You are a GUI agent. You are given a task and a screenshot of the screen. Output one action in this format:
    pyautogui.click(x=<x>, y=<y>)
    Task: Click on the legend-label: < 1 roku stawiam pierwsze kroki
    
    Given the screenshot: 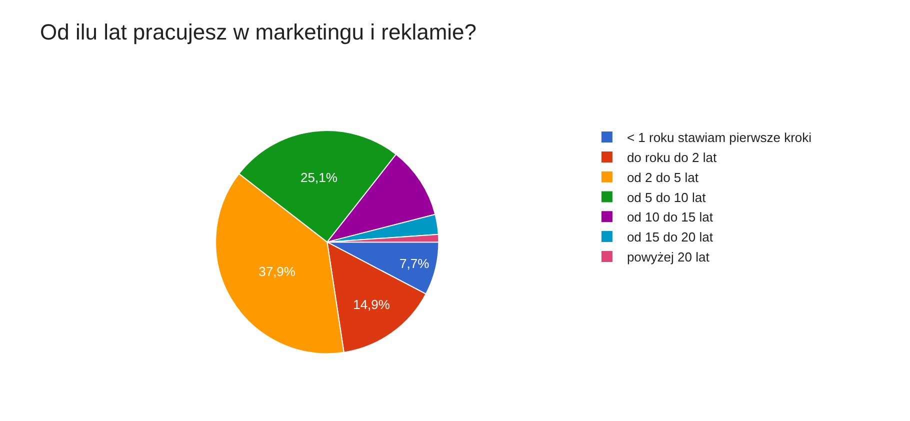 What is the action you would take?
    pyautogui.click(x=719, y=138)
    